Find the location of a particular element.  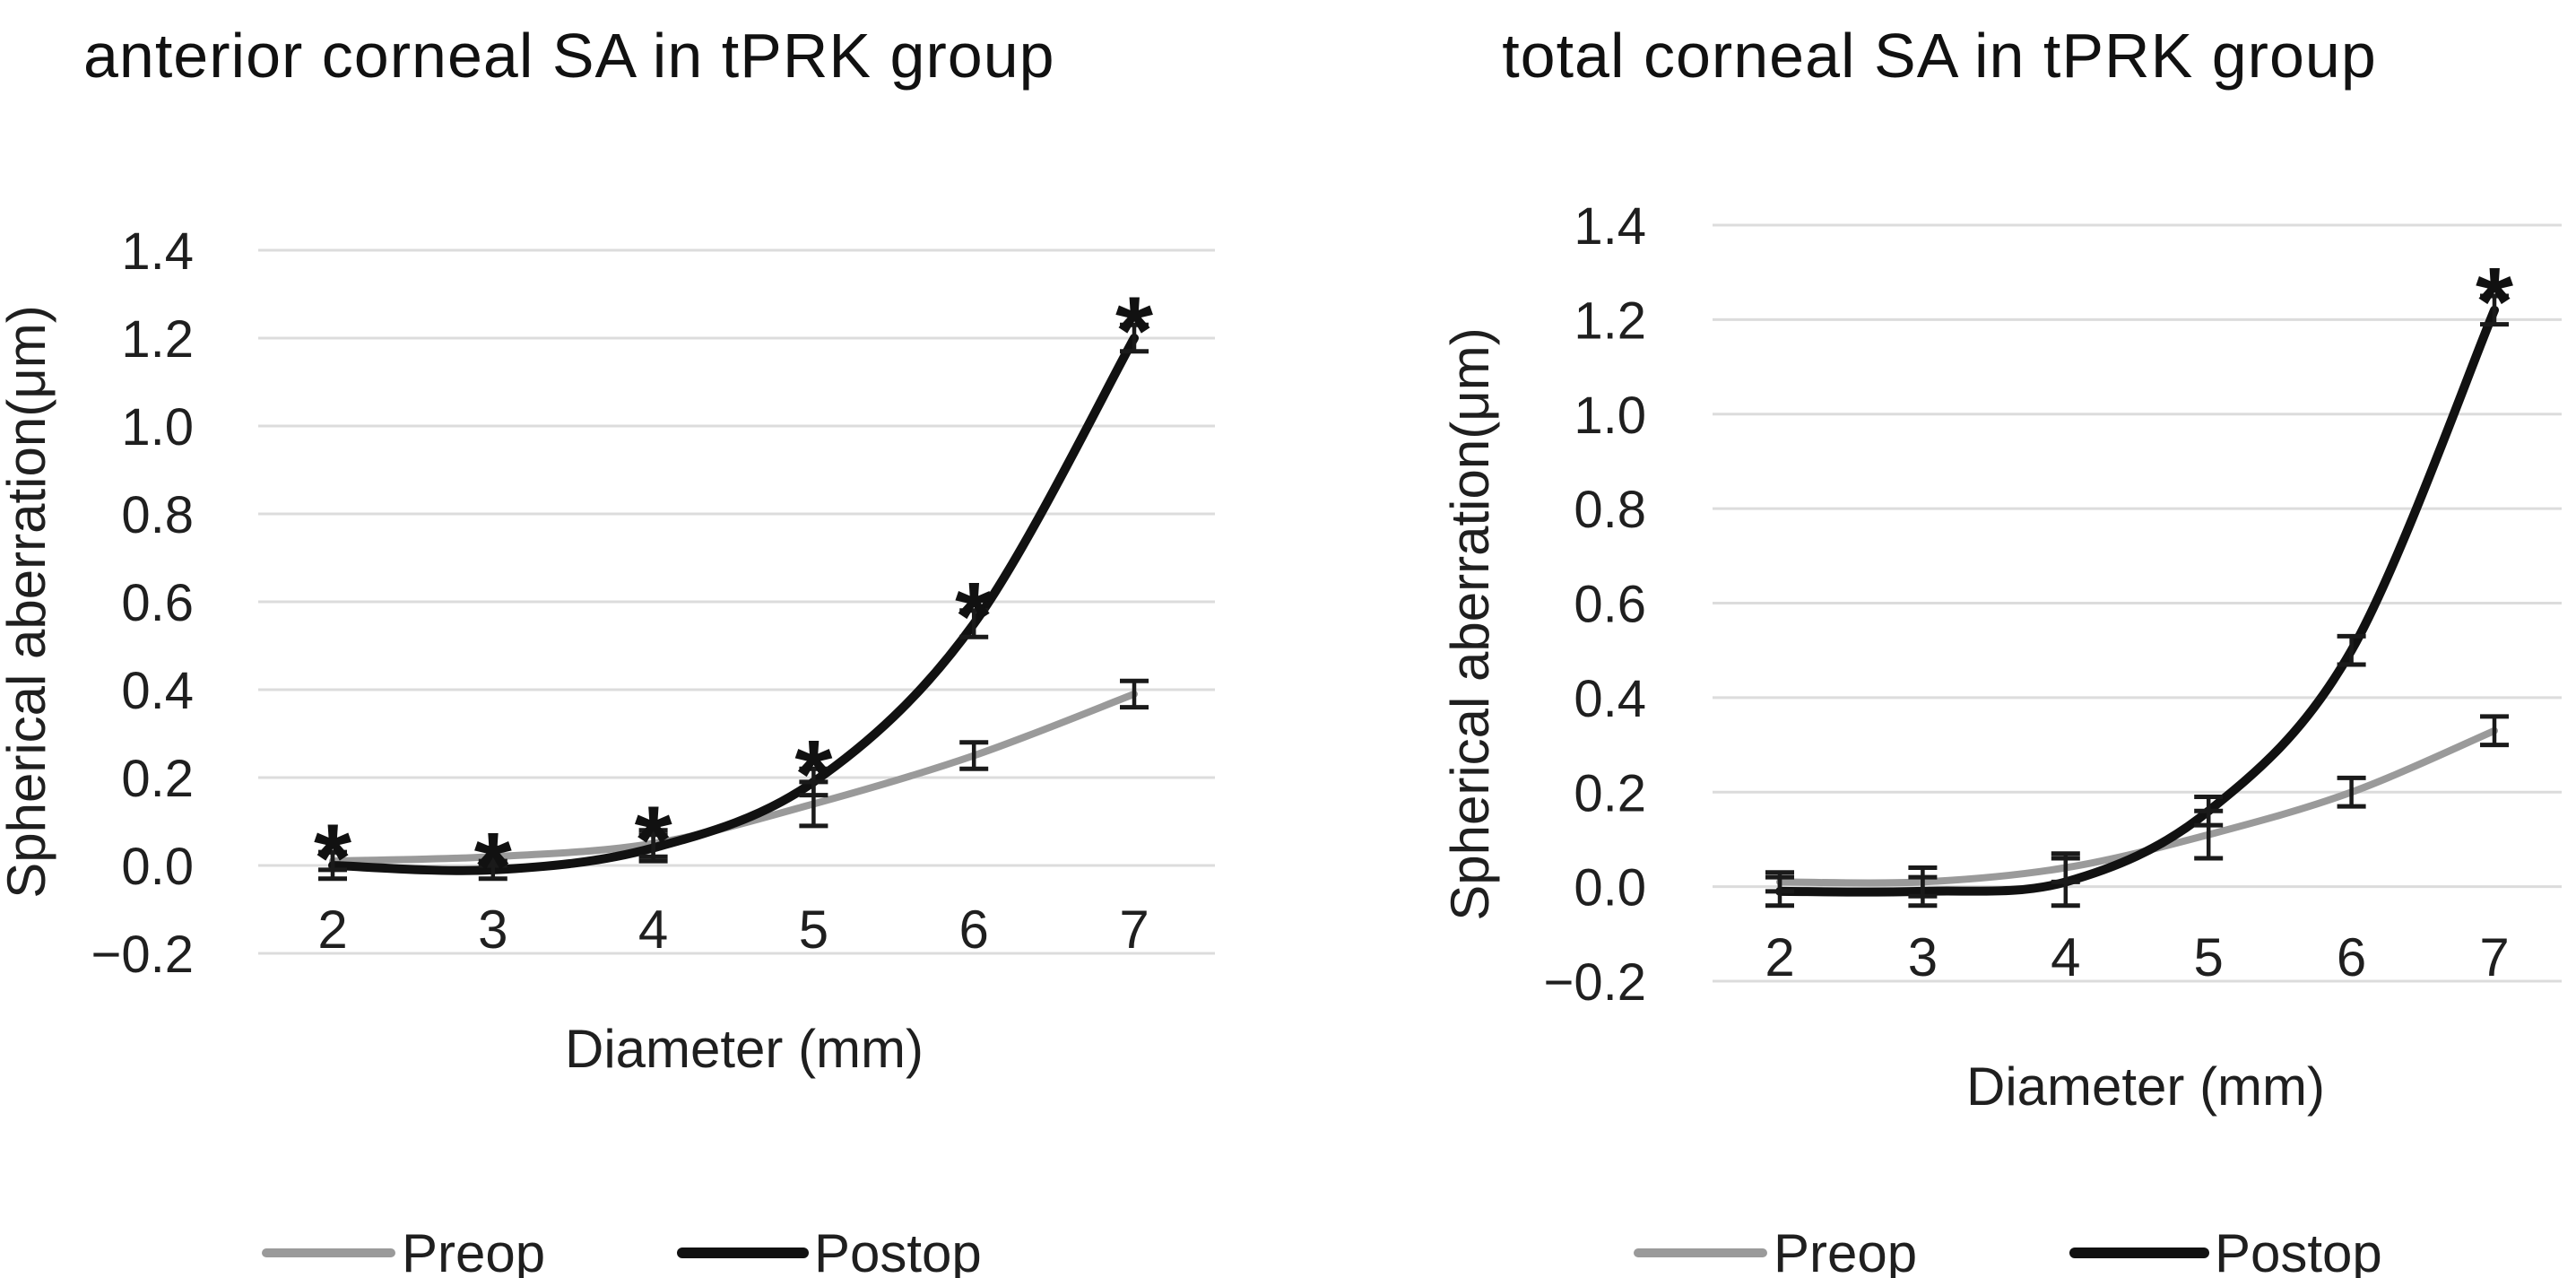

significance-markers: * is located at coordinates (2494, 301).